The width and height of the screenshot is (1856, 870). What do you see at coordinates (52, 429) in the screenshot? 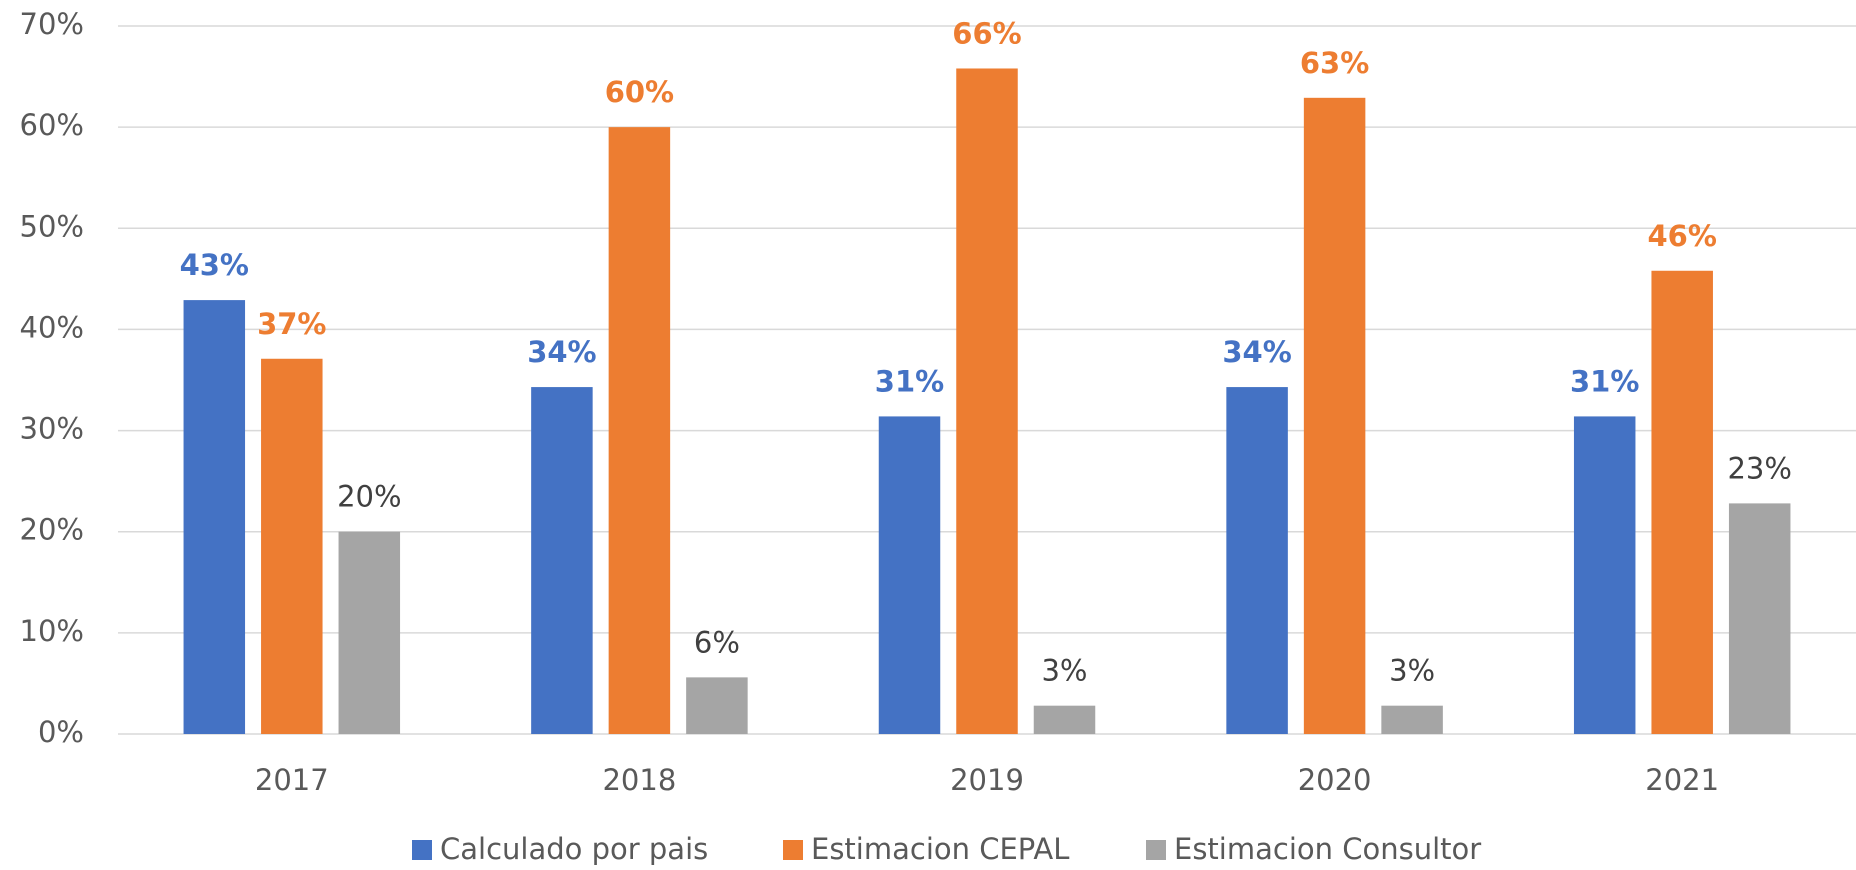
I see `y-tick-label: 30%` at bounding box center [52, 429].